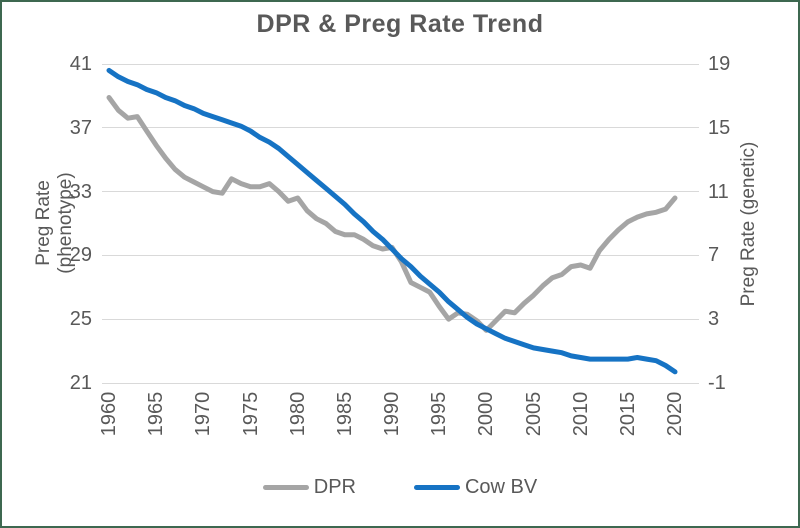 This screenshot has height=528, width=800. I want to click on x-axis-tick-label: 1975, so click(250, 414).